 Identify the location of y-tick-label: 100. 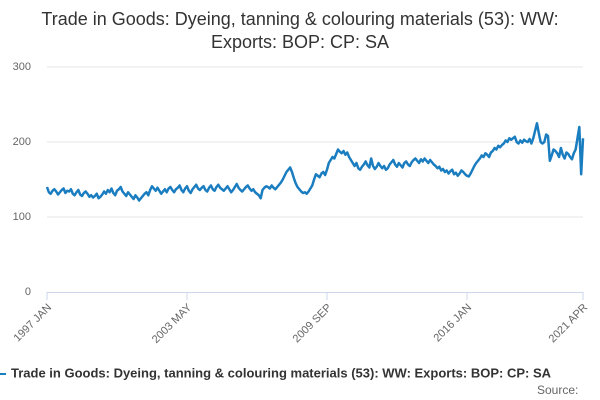
(22, 217).